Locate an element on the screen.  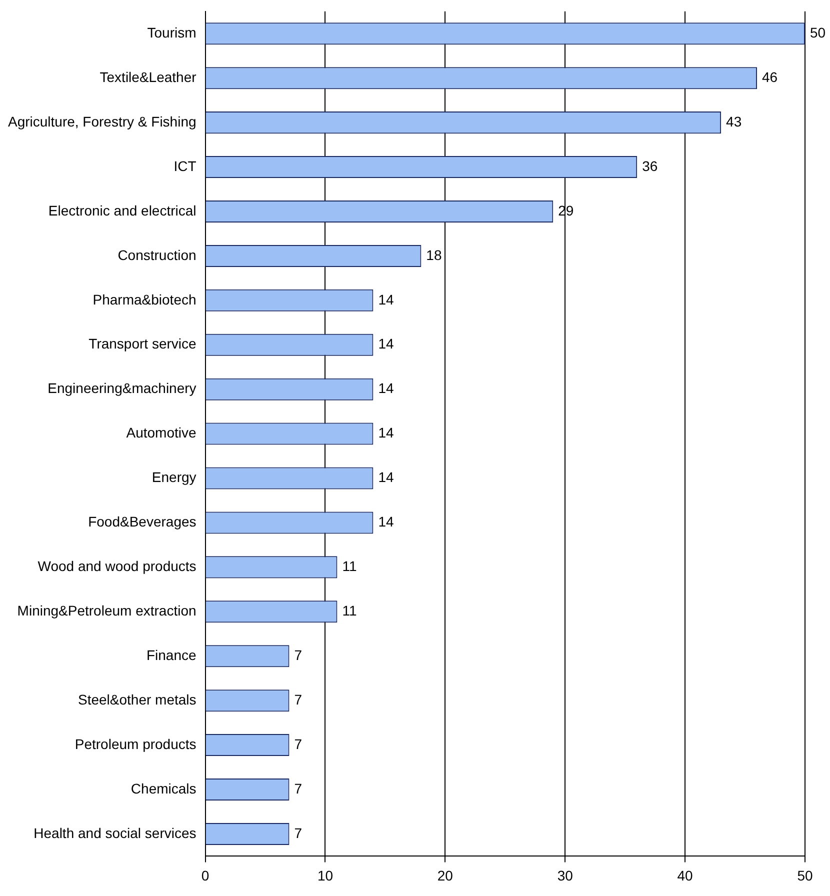
y-tick-label: Wood and wood products is located at coordinates (117, 566).